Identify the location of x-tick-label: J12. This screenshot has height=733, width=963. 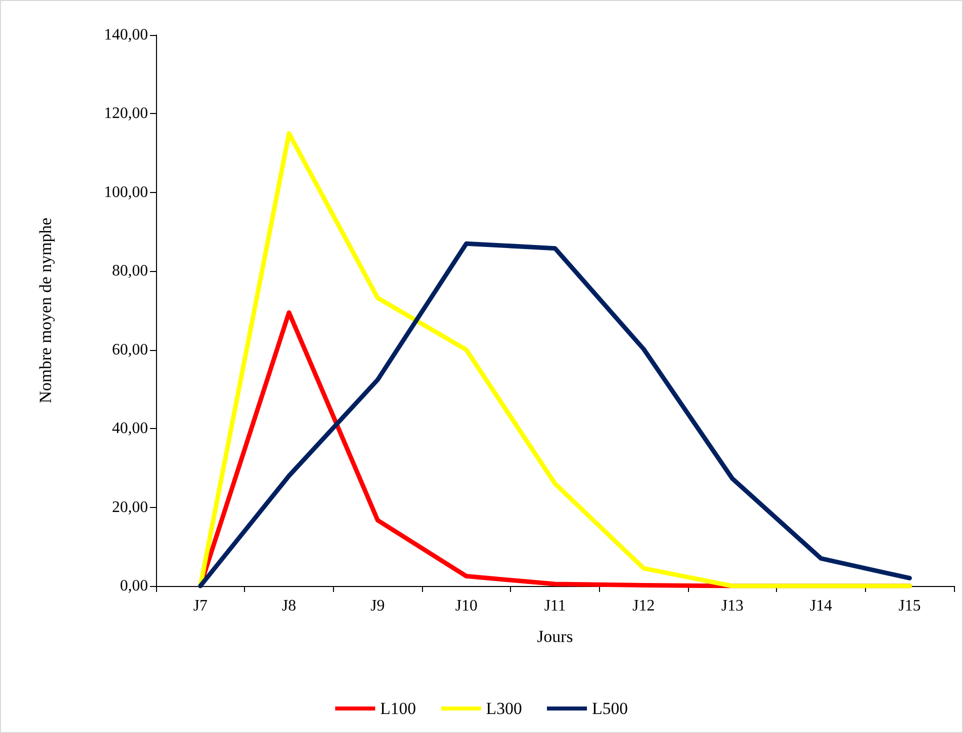
(643, 606).